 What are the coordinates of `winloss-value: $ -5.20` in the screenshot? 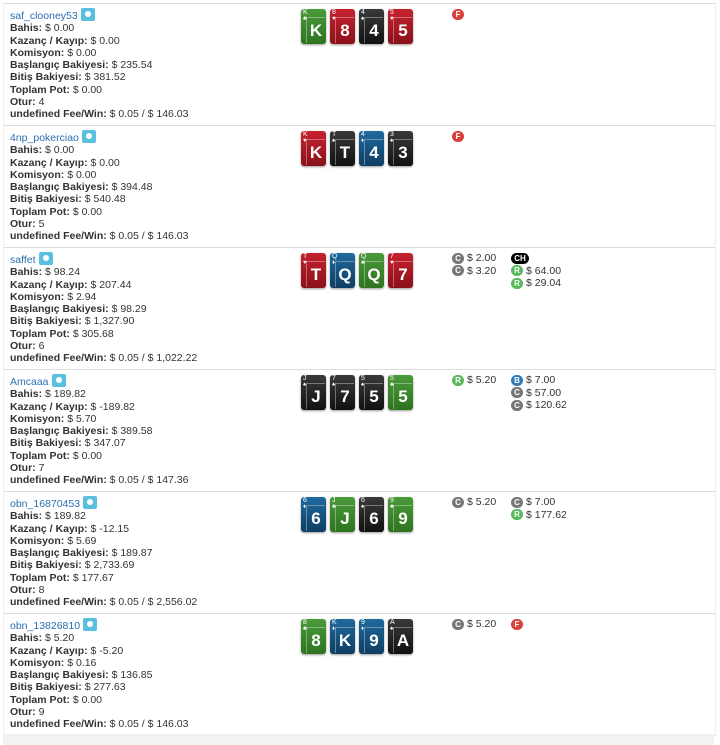 It's located at (107, 650).